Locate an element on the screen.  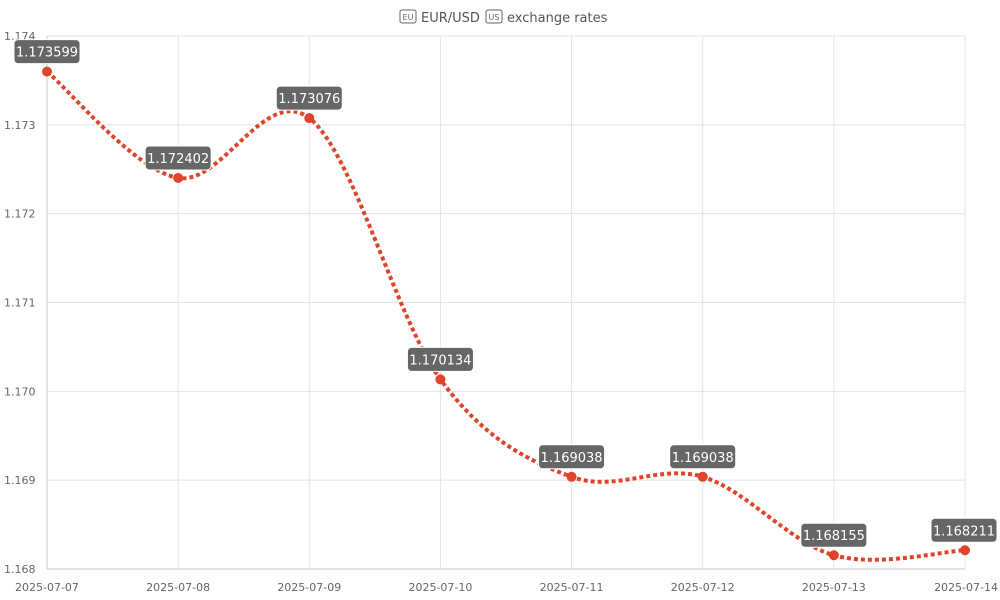
y-tick-label: 1.168 is located at coordinates (20, 569).